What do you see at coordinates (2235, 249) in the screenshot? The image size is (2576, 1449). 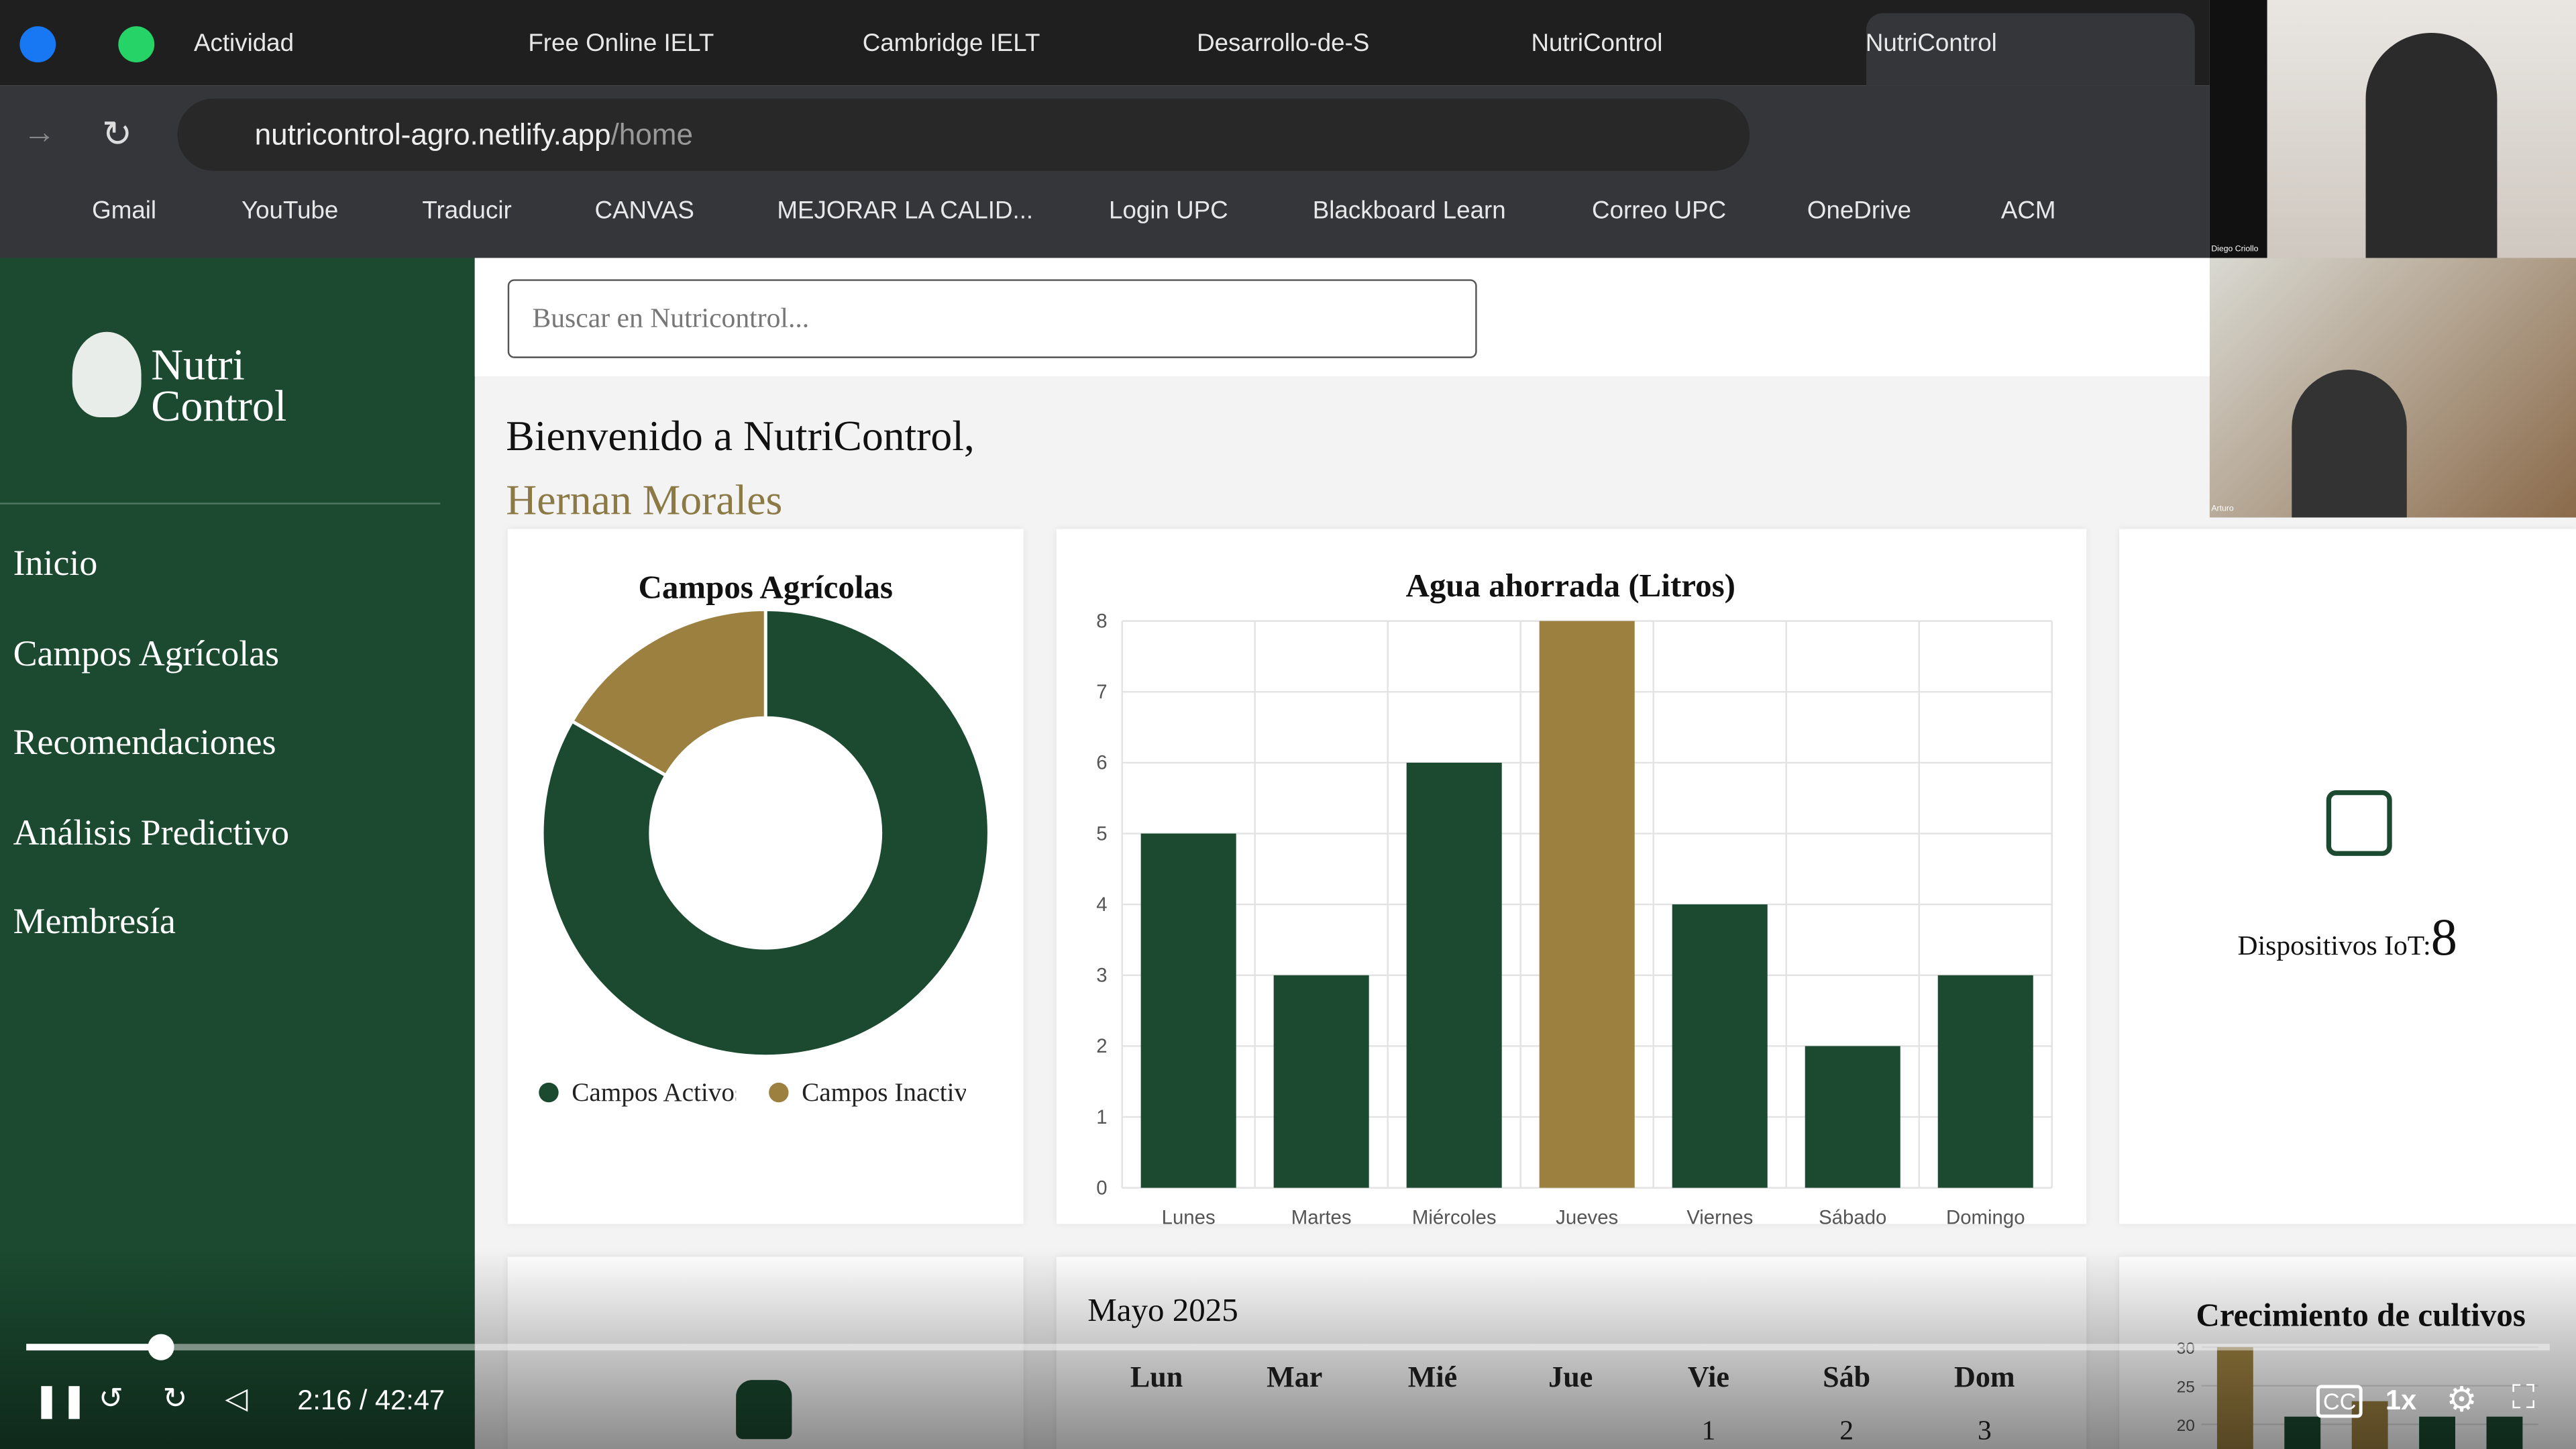 I see `participant-name: Diego Criollo` at bounding box center [2235, 249].